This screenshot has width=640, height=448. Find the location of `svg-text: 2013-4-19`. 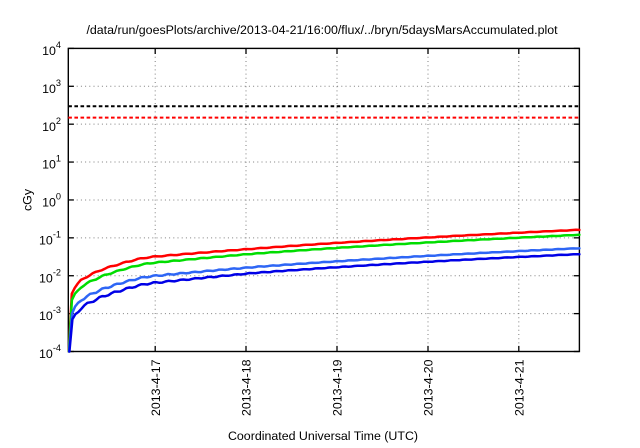

svg-text: 2013-4-19 is located at coordinates (338, 387).